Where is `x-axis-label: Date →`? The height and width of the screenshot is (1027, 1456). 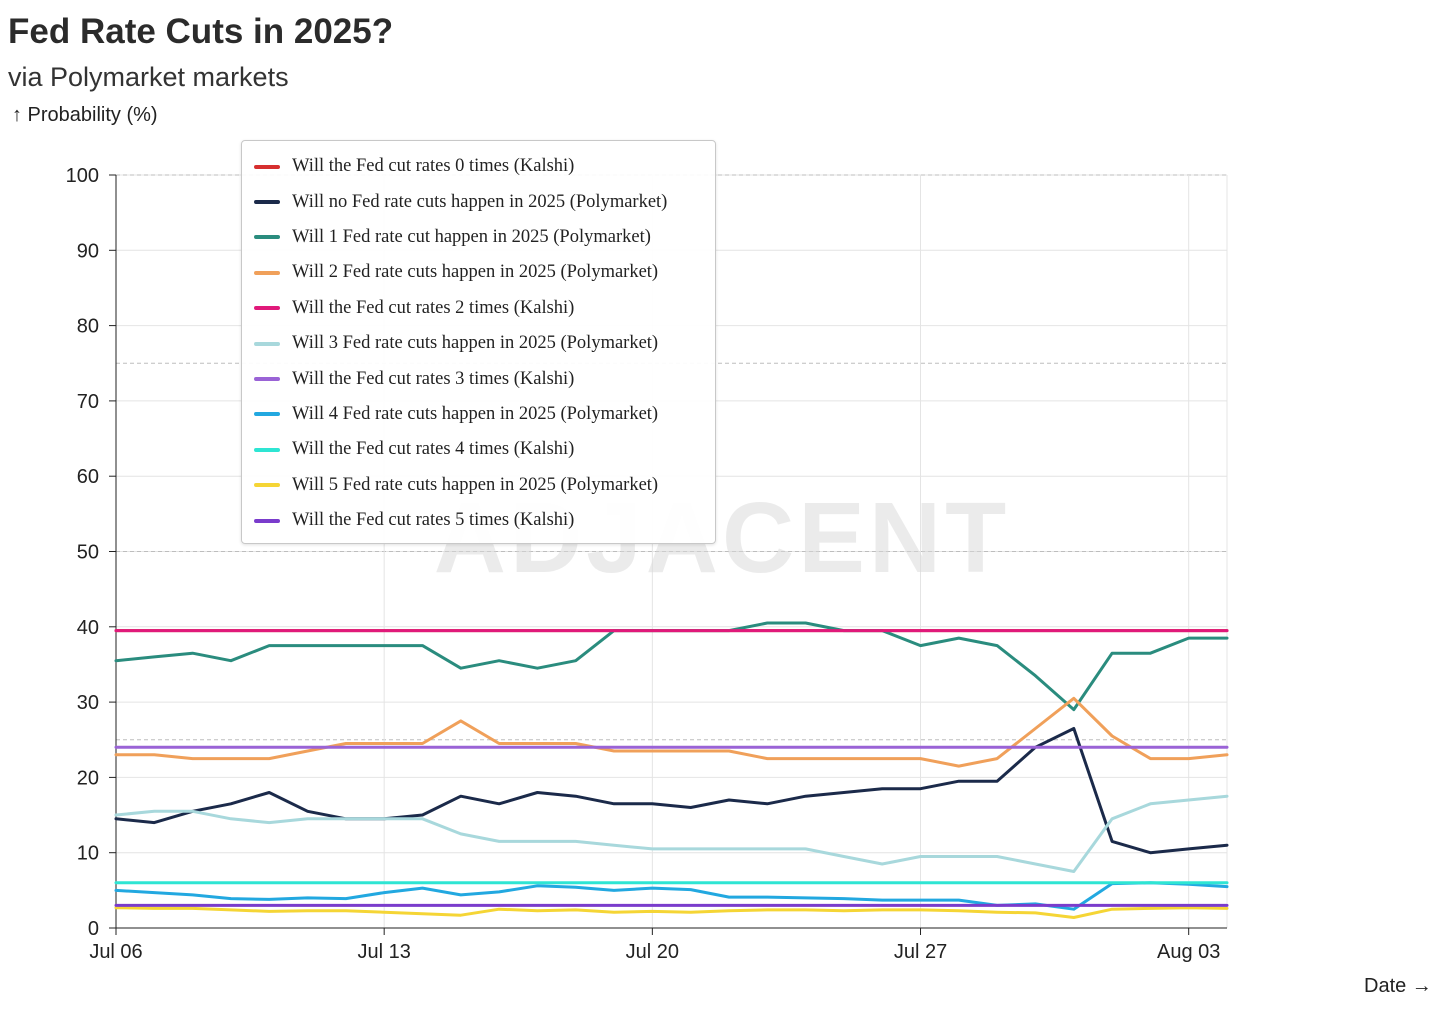
x-axis-label: Date → is located at coordinates (1398, 986).